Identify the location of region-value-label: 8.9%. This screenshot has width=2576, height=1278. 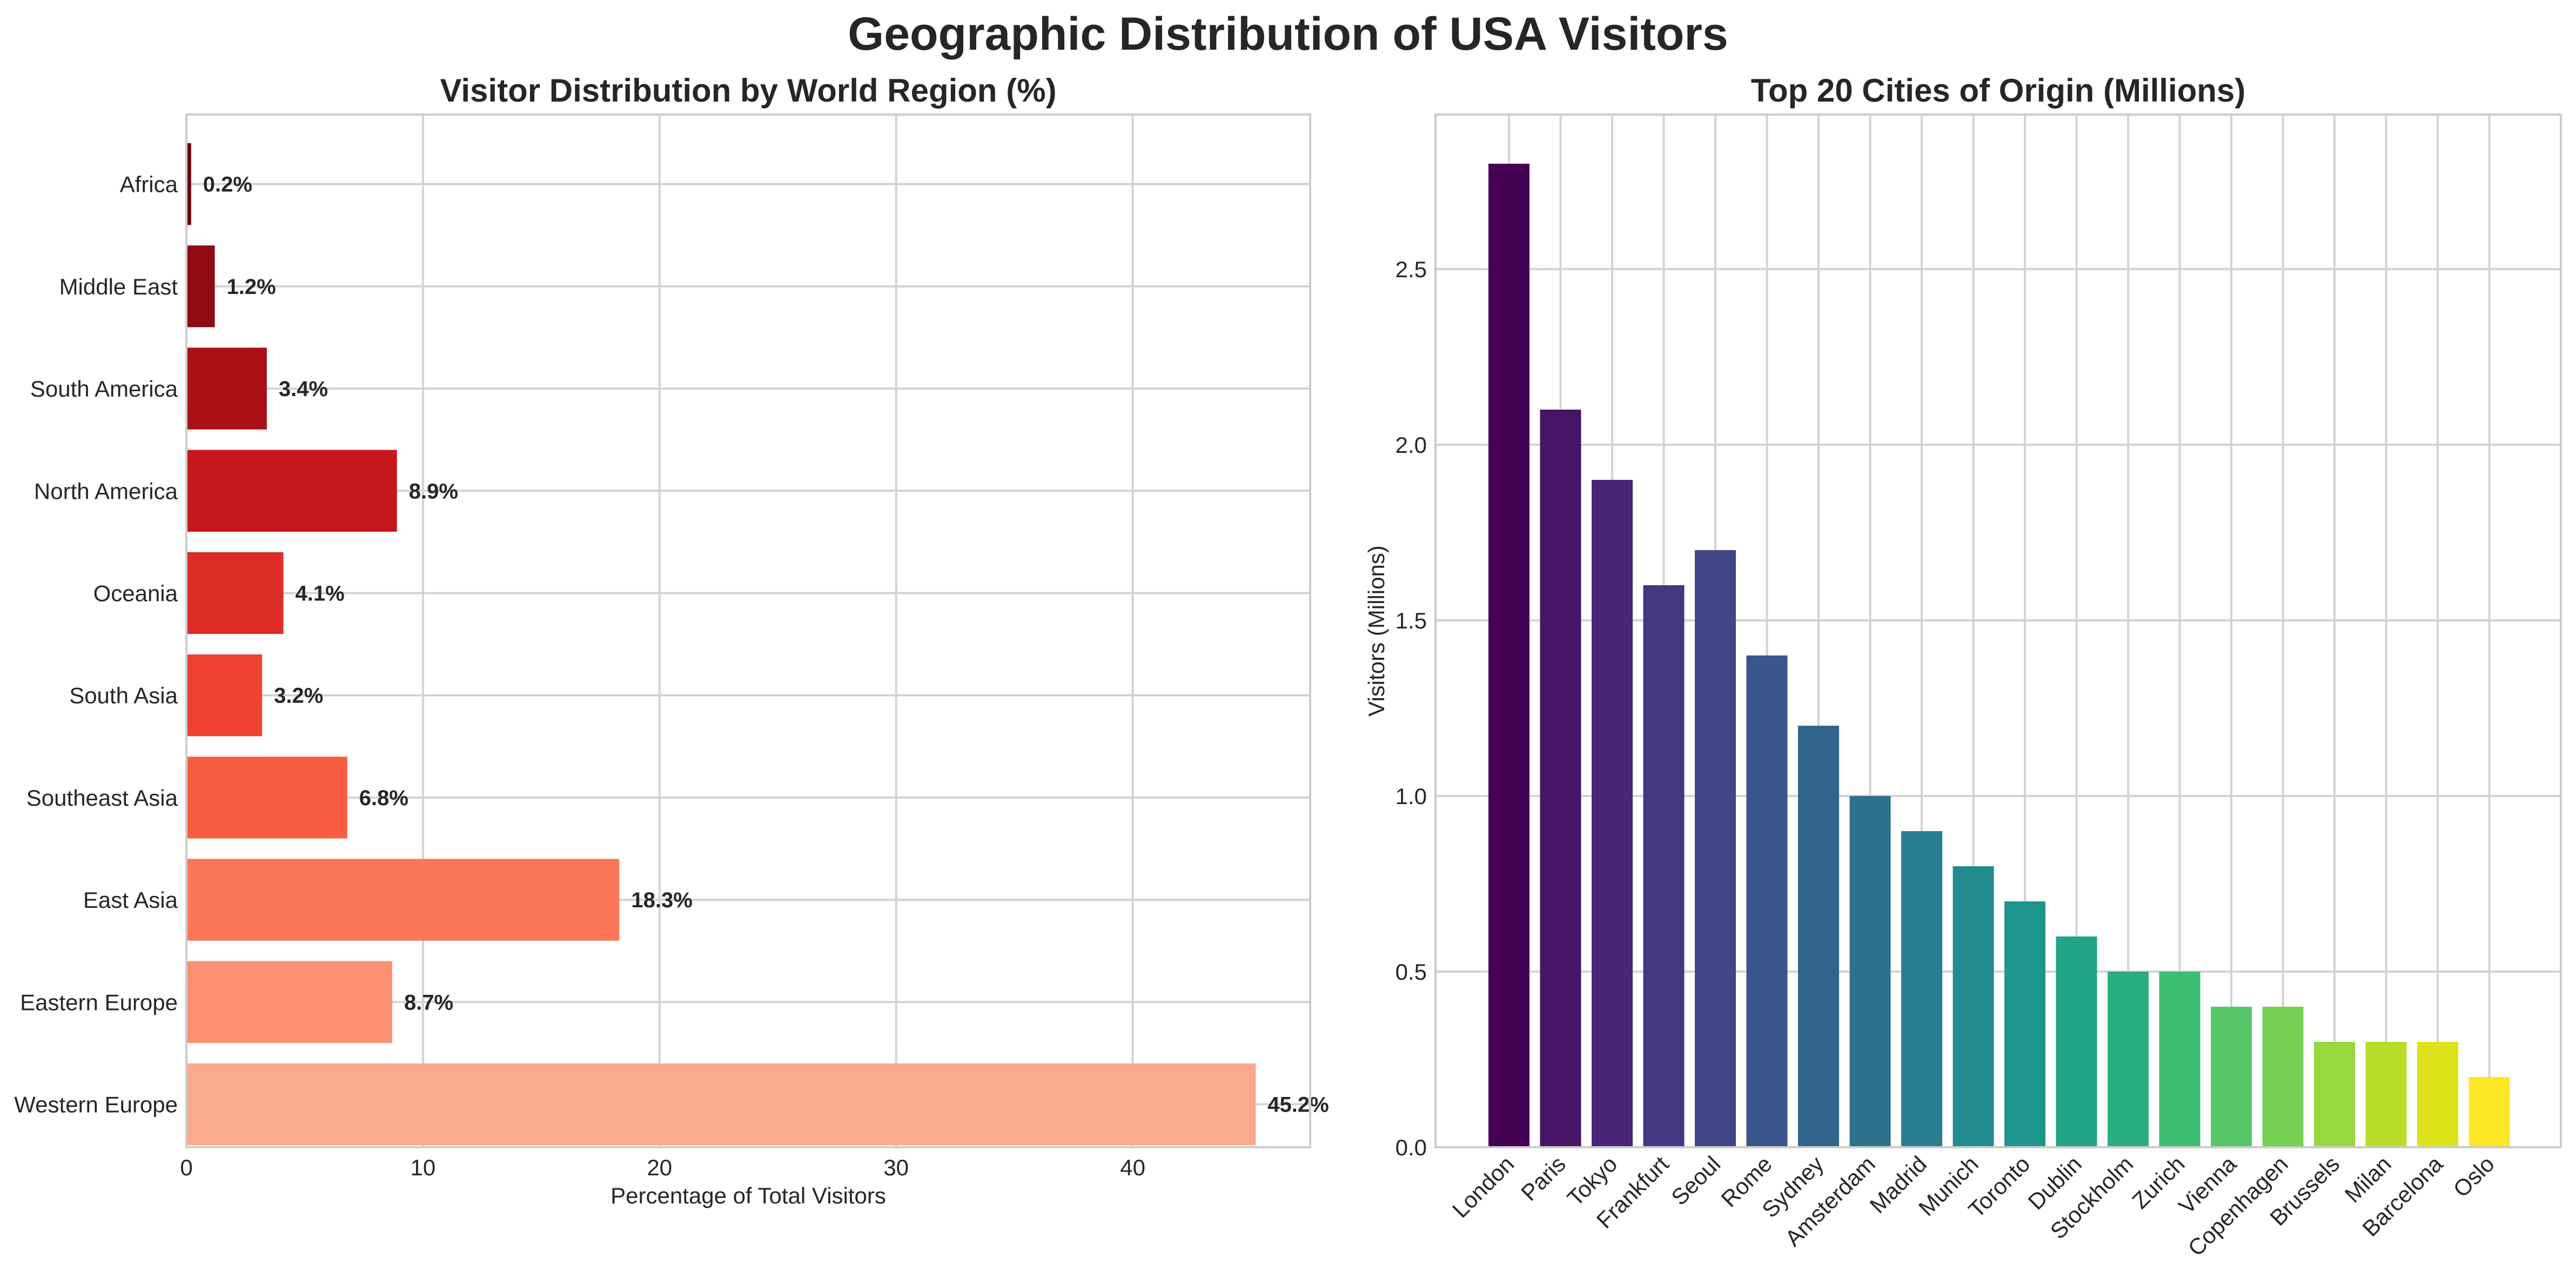
(434, 491).